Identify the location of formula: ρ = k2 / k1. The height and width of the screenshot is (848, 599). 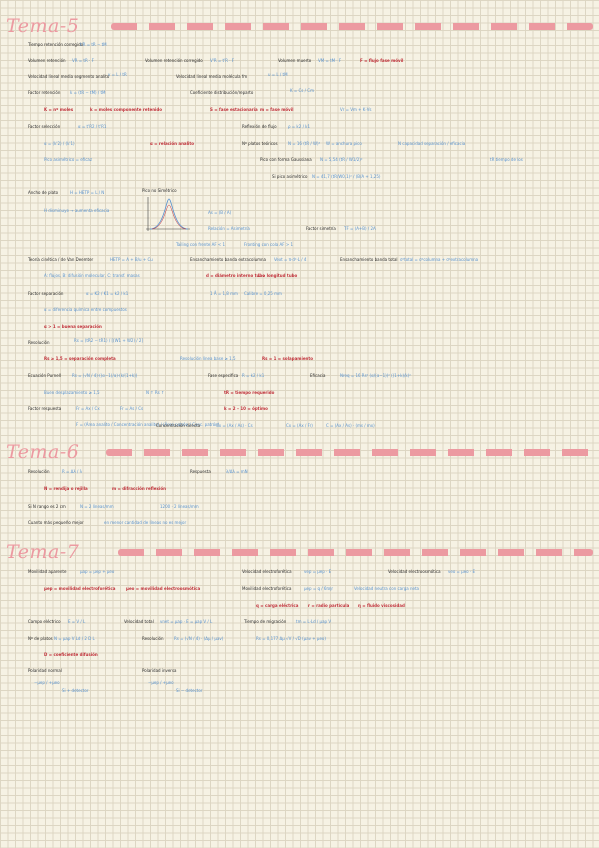
(299, 126).